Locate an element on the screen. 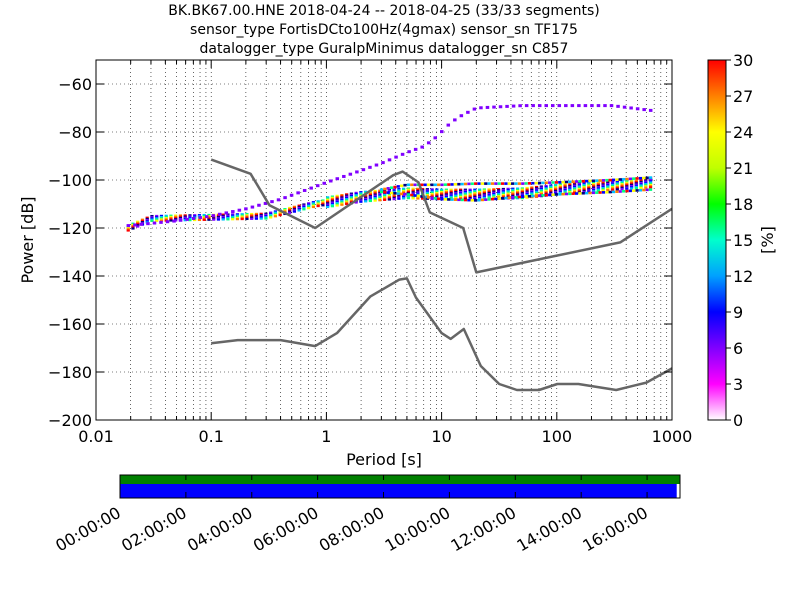  colorbar-tick-label: 9 is located at coordinates (738, 312).